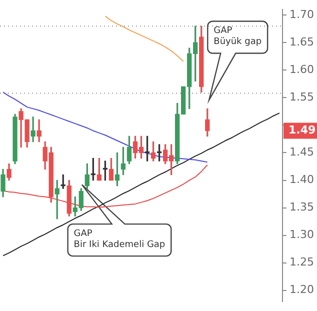 This screenshot has height=311, width=317. Describe the element at coordinates (302, 130) in the screenshot. I see `annotation: 1.49` at that location.